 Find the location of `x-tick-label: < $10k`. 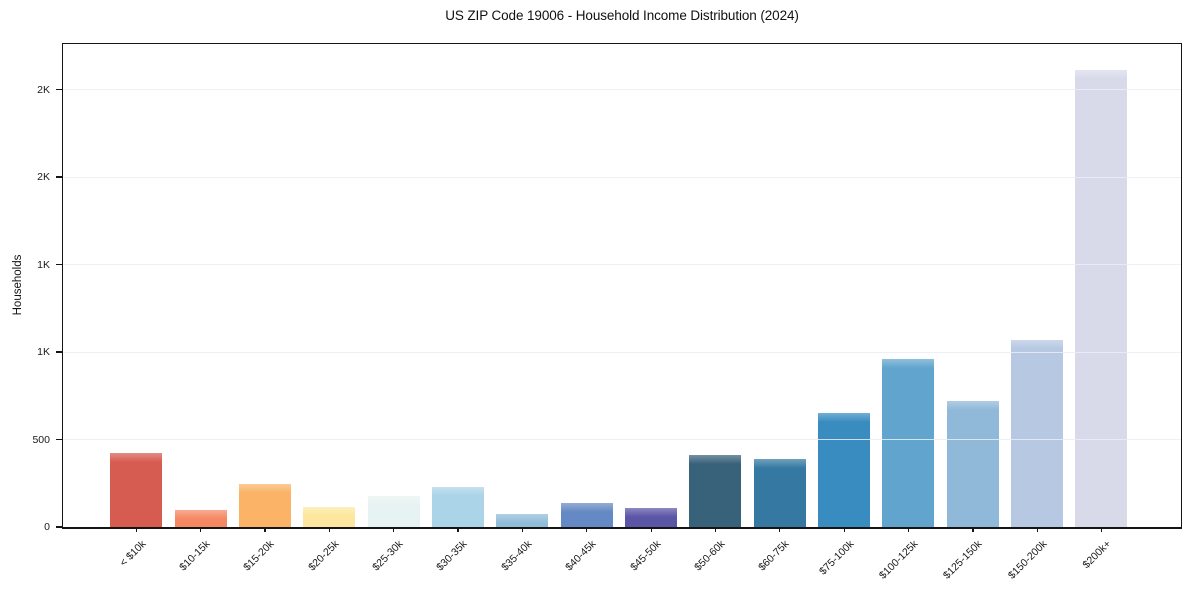

x-tick-label: < $10k is located at coordinates (133, 553).